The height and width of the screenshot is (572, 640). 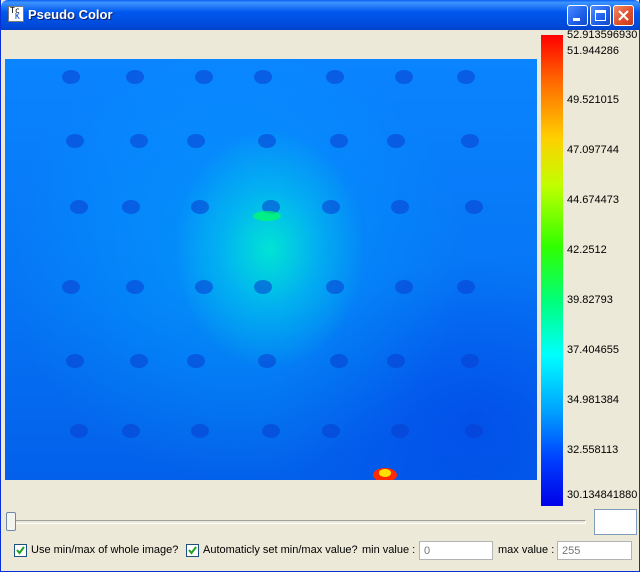 I want to click on close-button, so click(x=623, y=15).